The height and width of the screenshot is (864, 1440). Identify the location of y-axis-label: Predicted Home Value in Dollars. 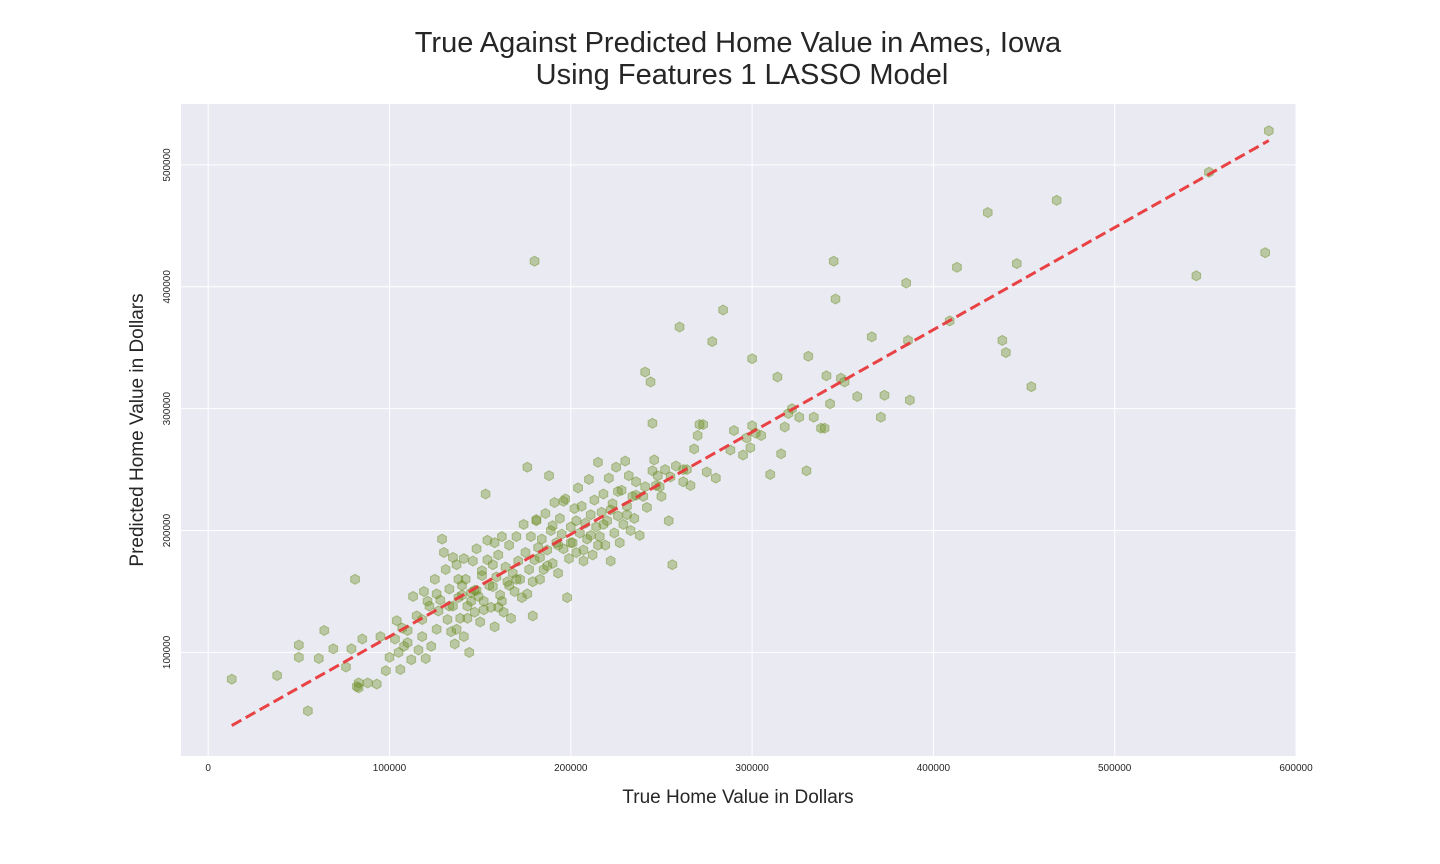
(137, 429).